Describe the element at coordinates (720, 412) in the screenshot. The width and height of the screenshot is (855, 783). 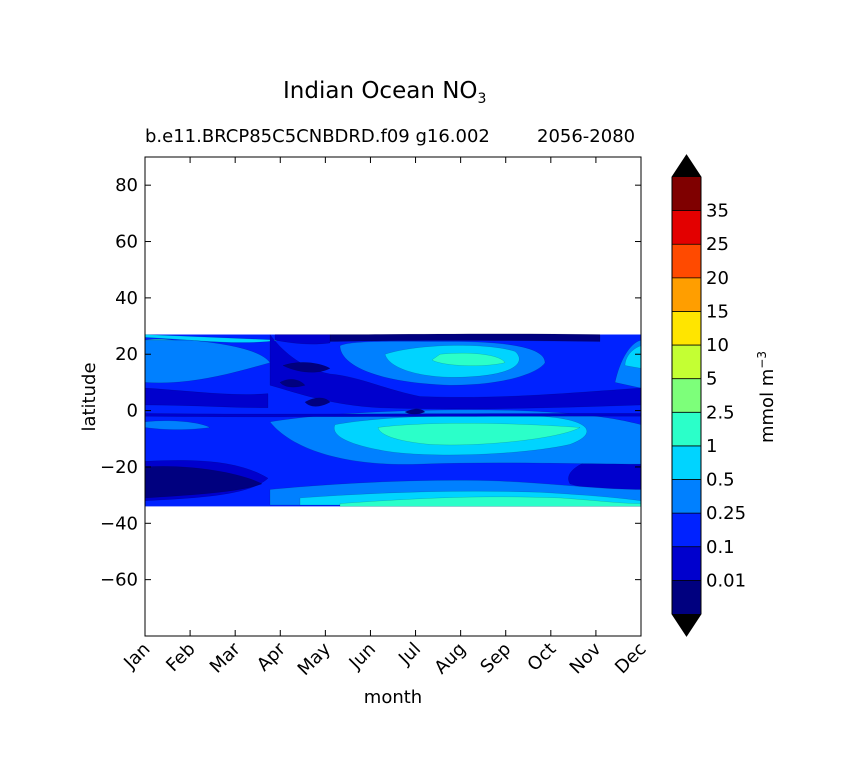
I see `colorbar-tick-label: 2.5` at that location.